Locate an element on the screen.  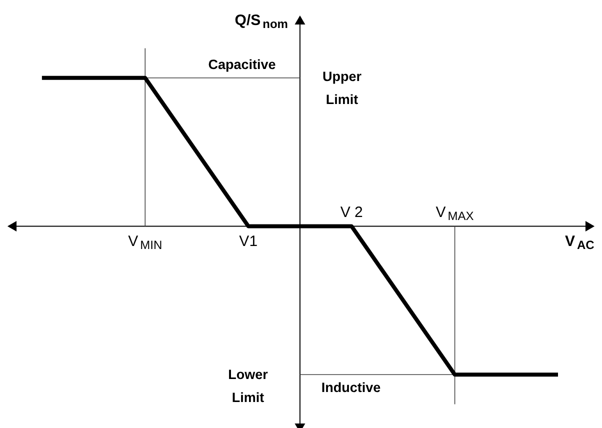
text: Inductive is located at coordinates (351, 387).